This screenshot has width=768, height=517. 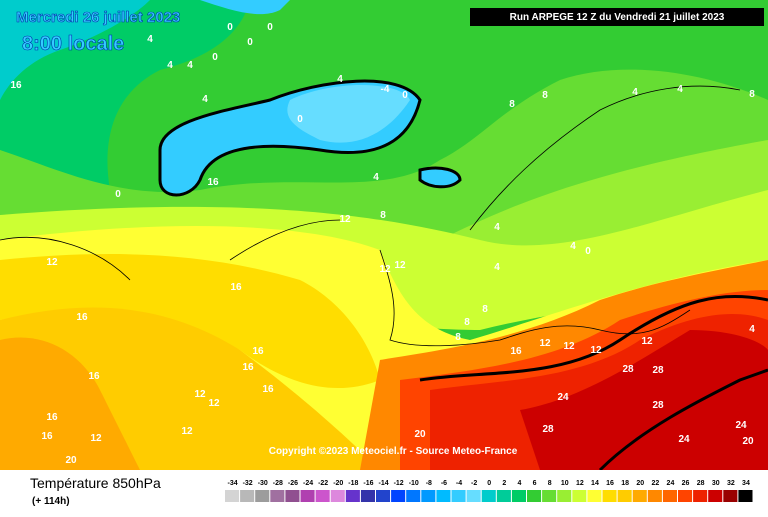 I want to click on run-box, so click(x=617, y=17).